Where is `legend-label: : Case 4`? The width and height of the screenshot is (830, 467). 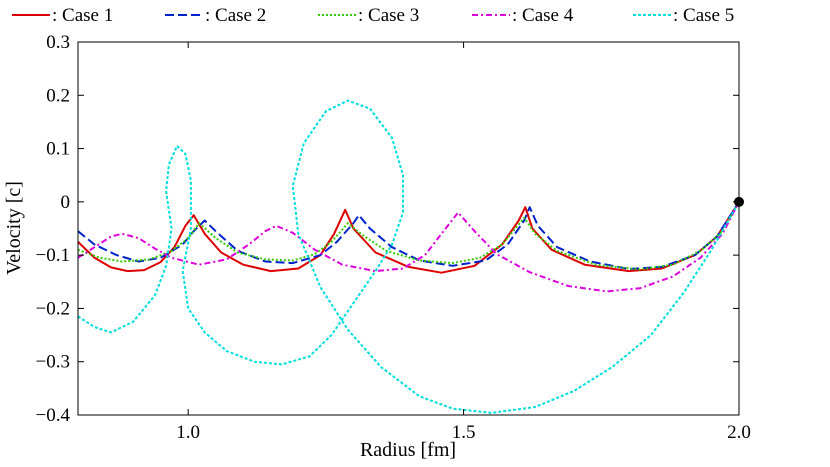 legend-label: : Case 4 is located at coordinates (543, 15).